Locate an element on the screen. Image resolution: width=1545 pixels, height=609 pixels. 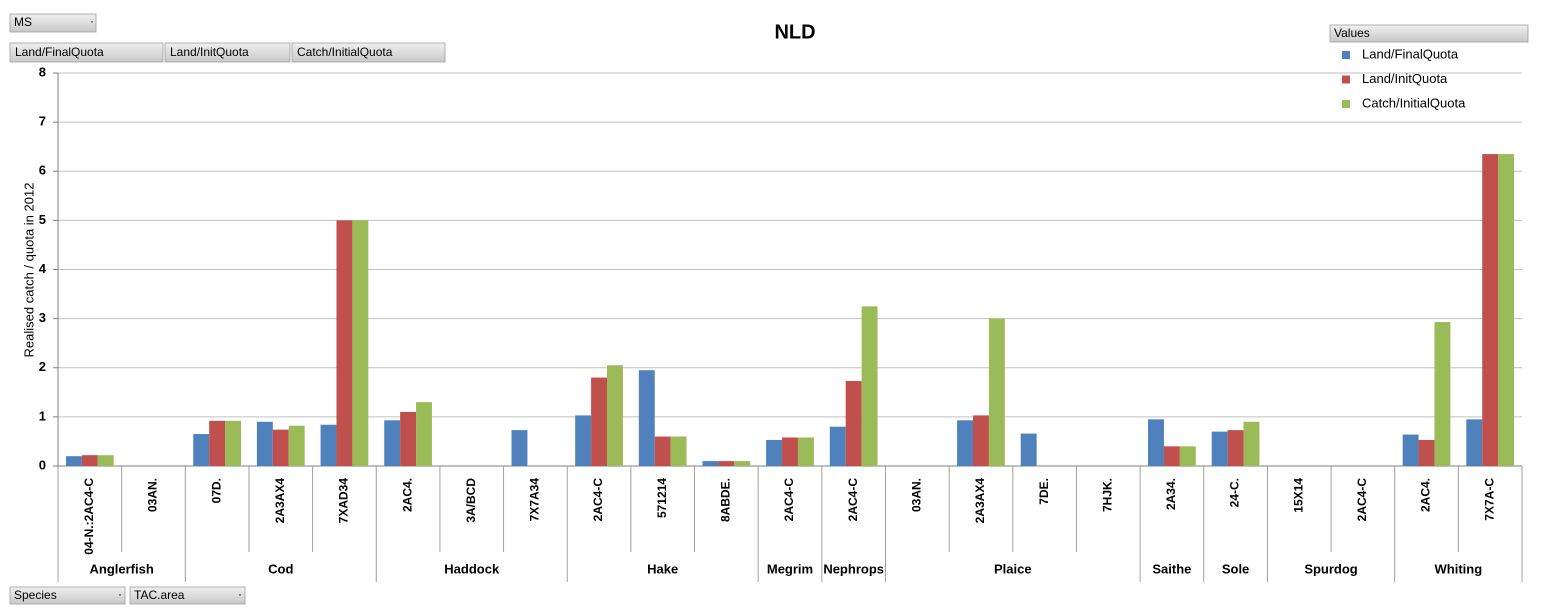
x-tick-label: 04-N.:2AC4-C is located at coordinates (89, 516).